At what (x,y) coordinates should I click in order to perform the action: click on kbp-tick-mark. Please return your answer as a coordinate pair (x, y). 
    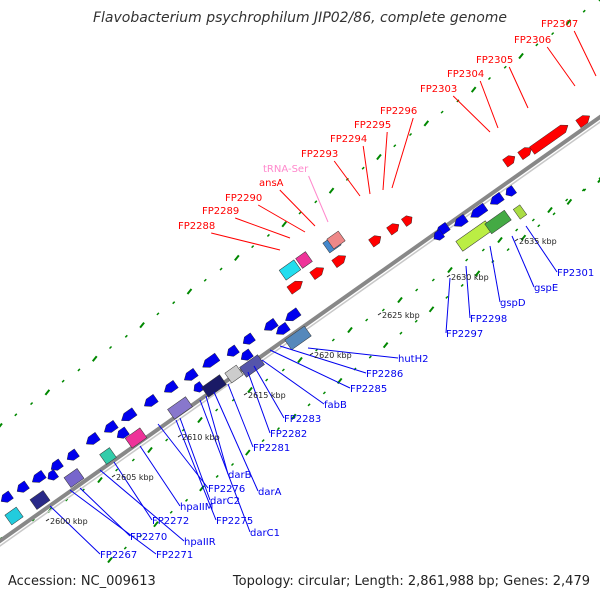
    Looking at the image, I should click on (245, 394).